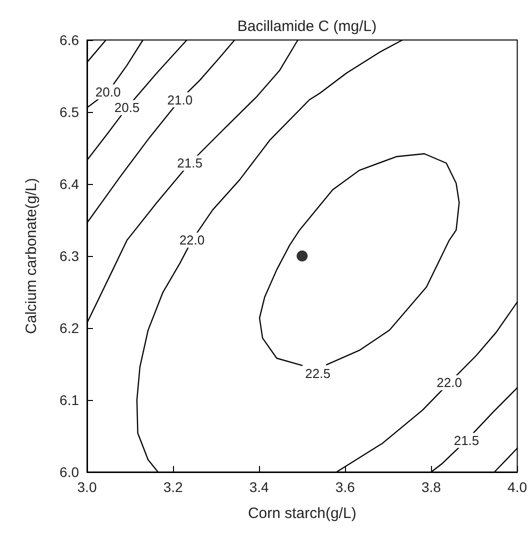 The height and width of the screenshot is (538, 530). What do you see at coordinates (192, 240) in the screenshot?
I see `series-label: 22.0` at bounding box center [192, 240].